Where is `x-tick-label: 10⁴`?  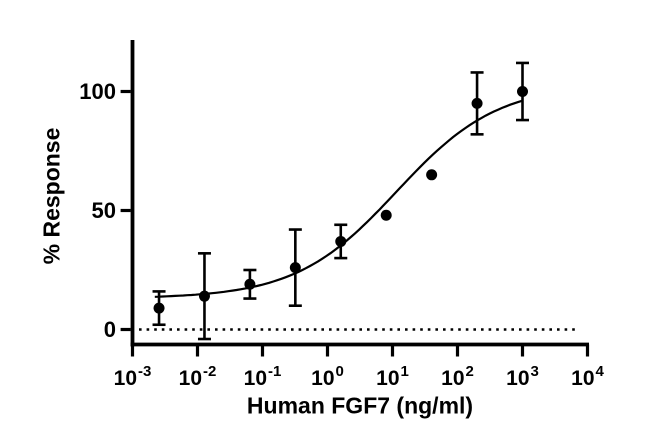
x-tick-label: 10⁴ is located at coordinates (587, 376).